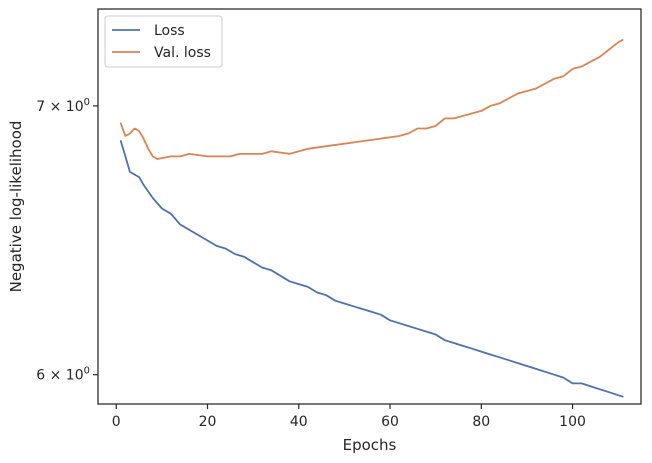 The height and width of the screenshot is (463, 652). I want to click on x-tick-label: 80, so click(481, 422).